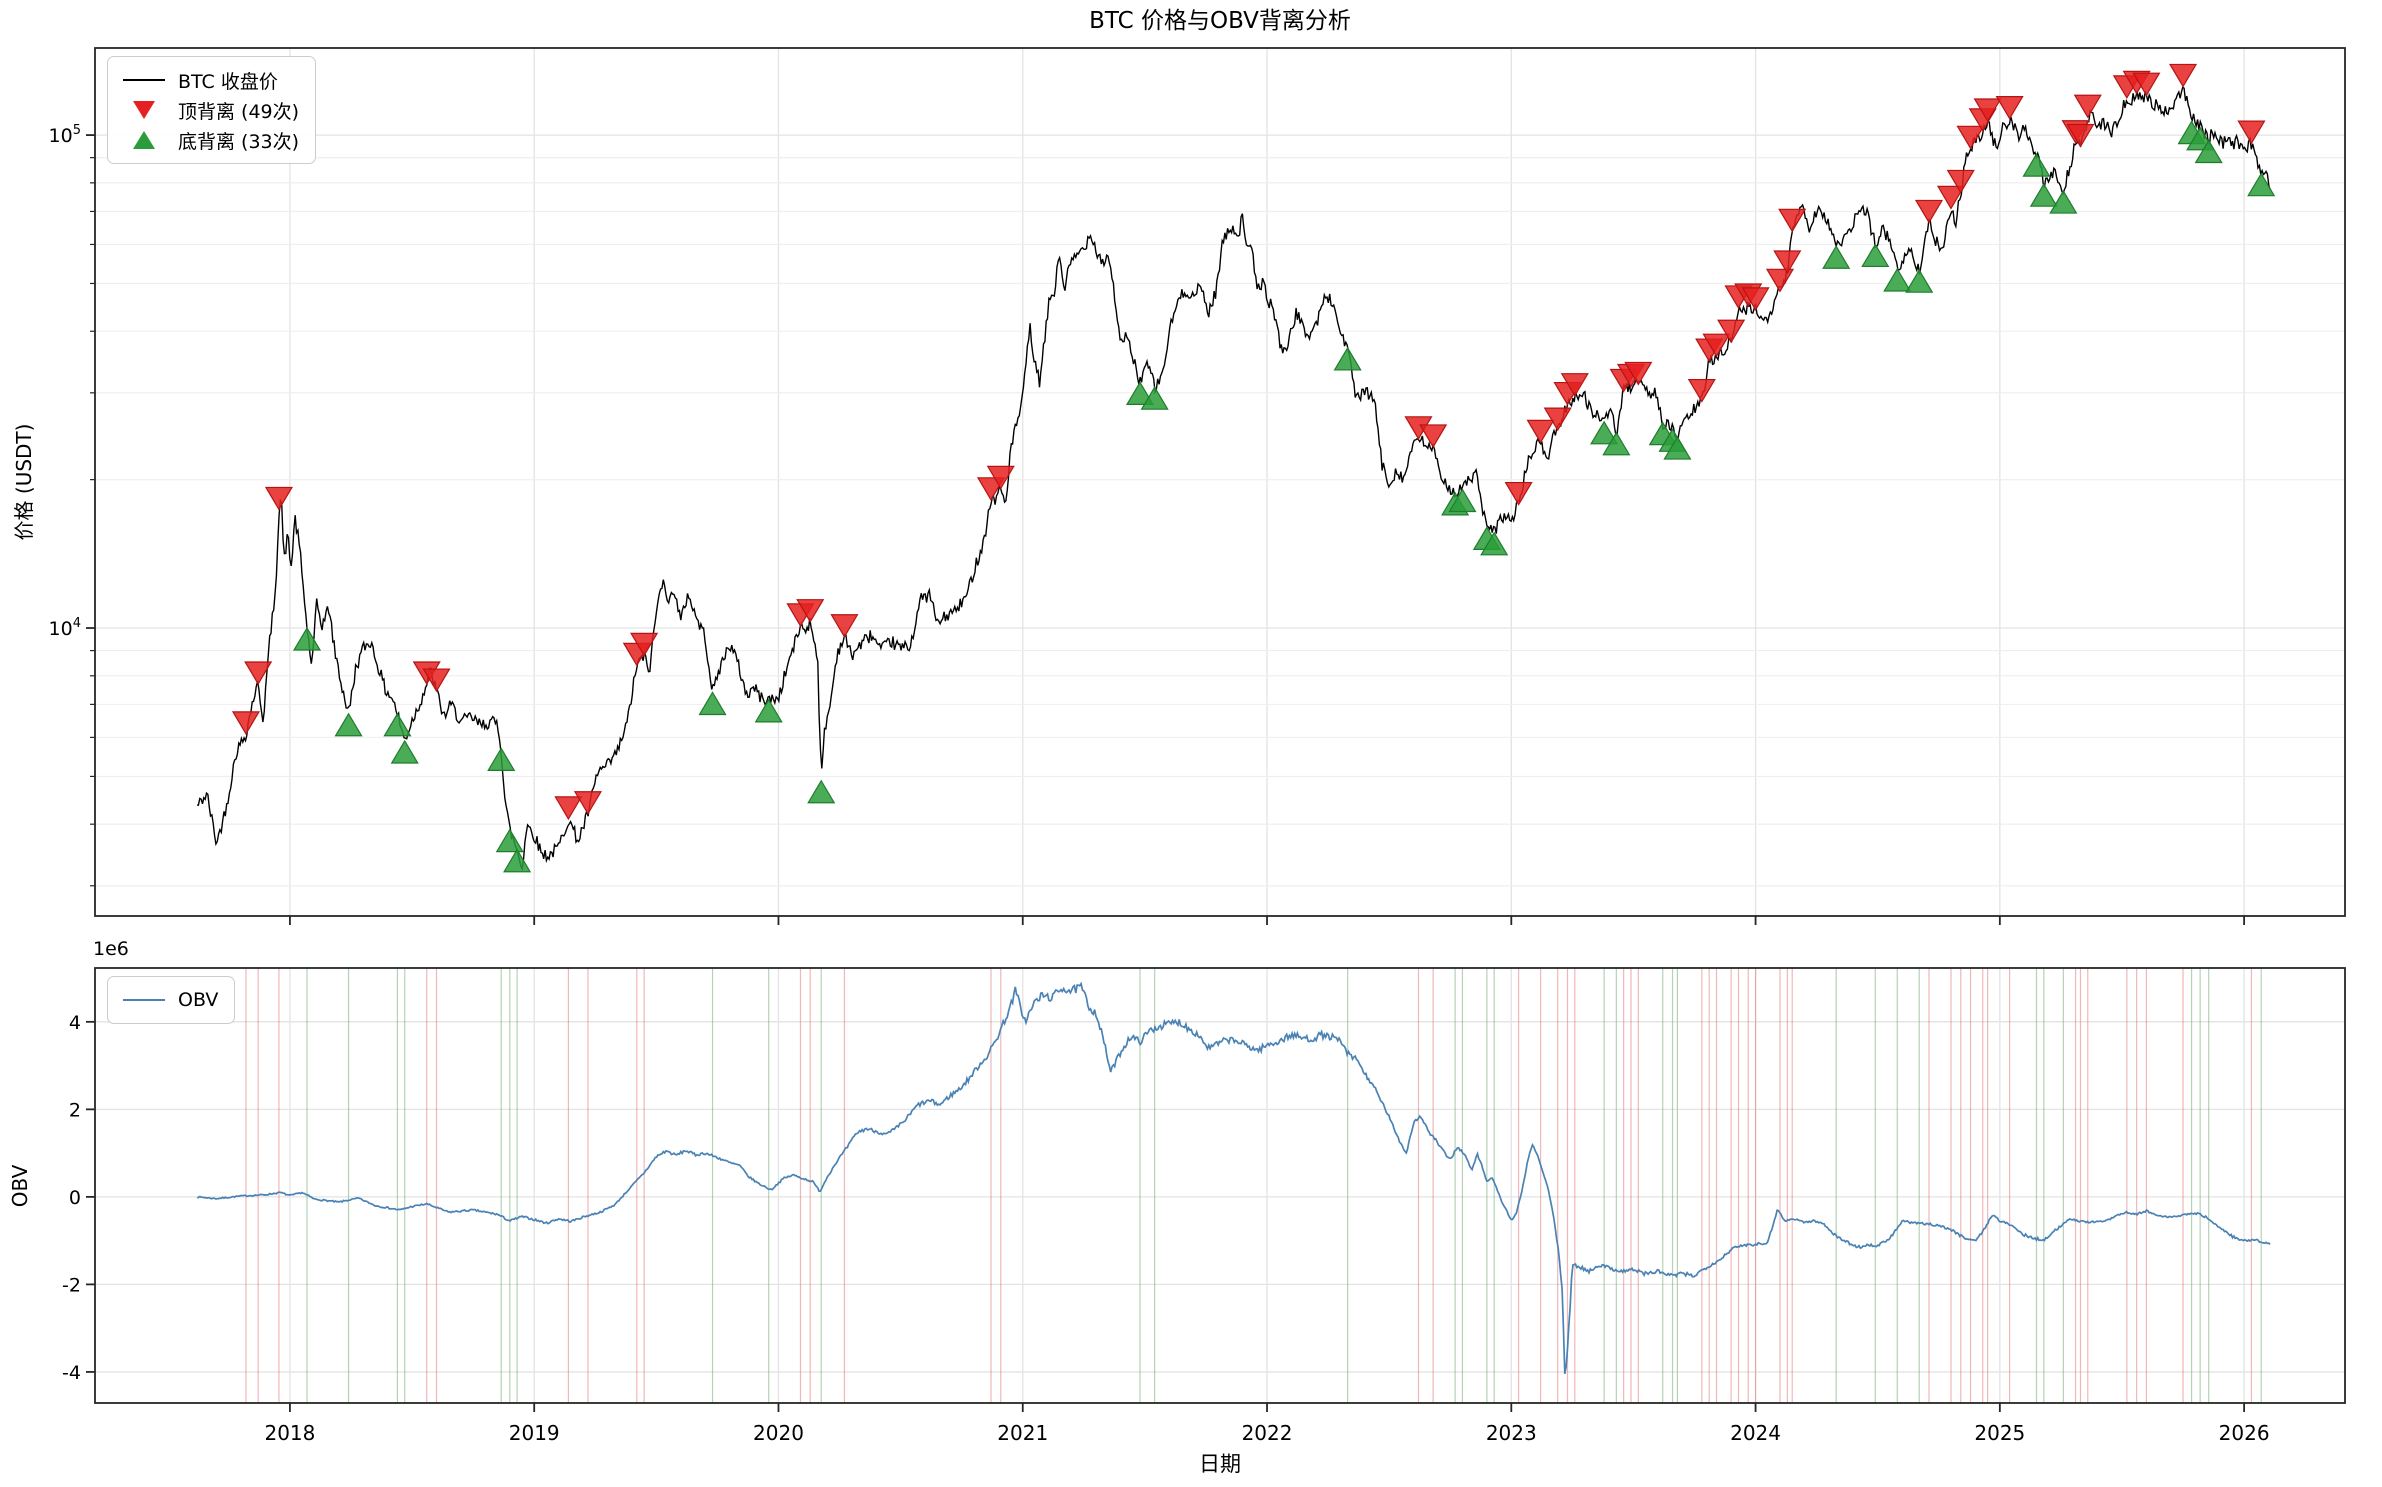 The image size is (2382, 1487). Describe the element at coordinates (778, 1433) in the screenshot. I see `x-tick-label: 2020` at that location.